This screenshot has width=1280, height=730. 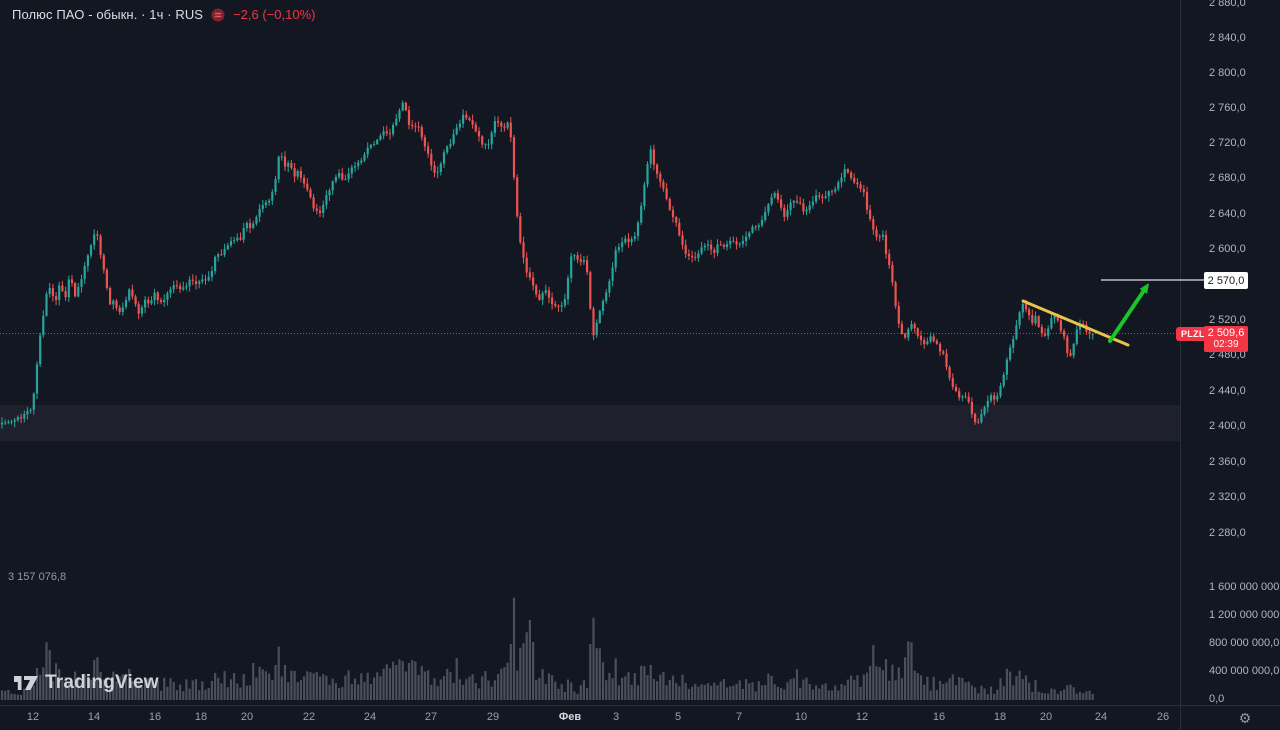 What do you see at coordinates (1244, 615) in the screenshot?
I see `price-tick-label: 1 200 000 000,0` at bounding box center [1244, 615].